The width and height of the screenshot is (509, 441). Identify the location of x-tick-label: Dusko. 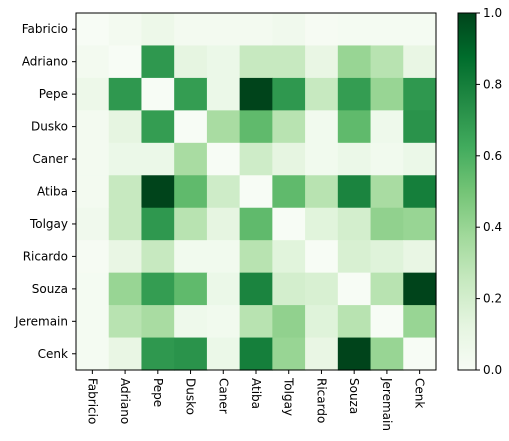
(191, 396).